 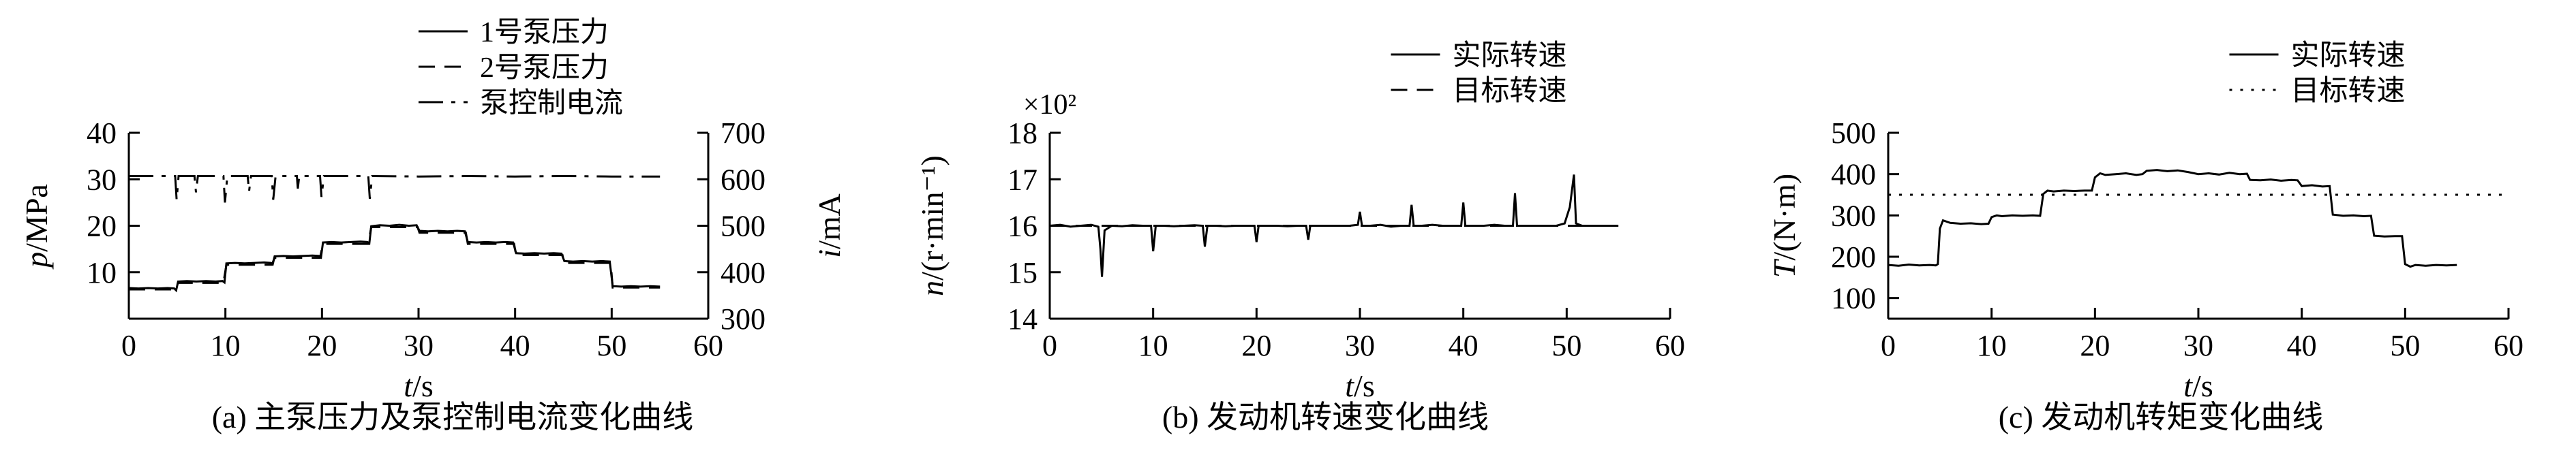 I want to click on legend-label: 1号泵压力, so click(x=544, y=32).